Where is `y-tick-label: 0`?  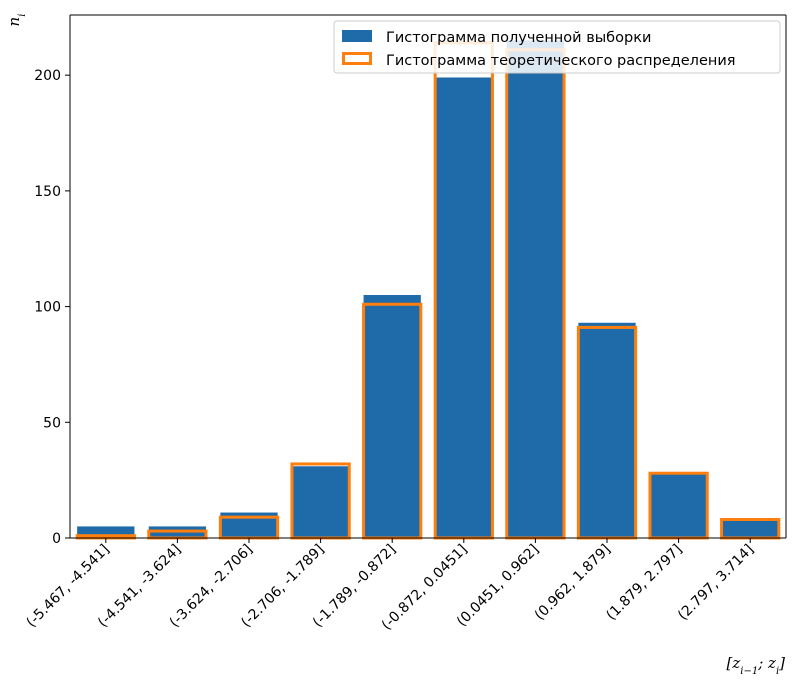 y-tick-label: 0 is located at coordinates (56, 539).